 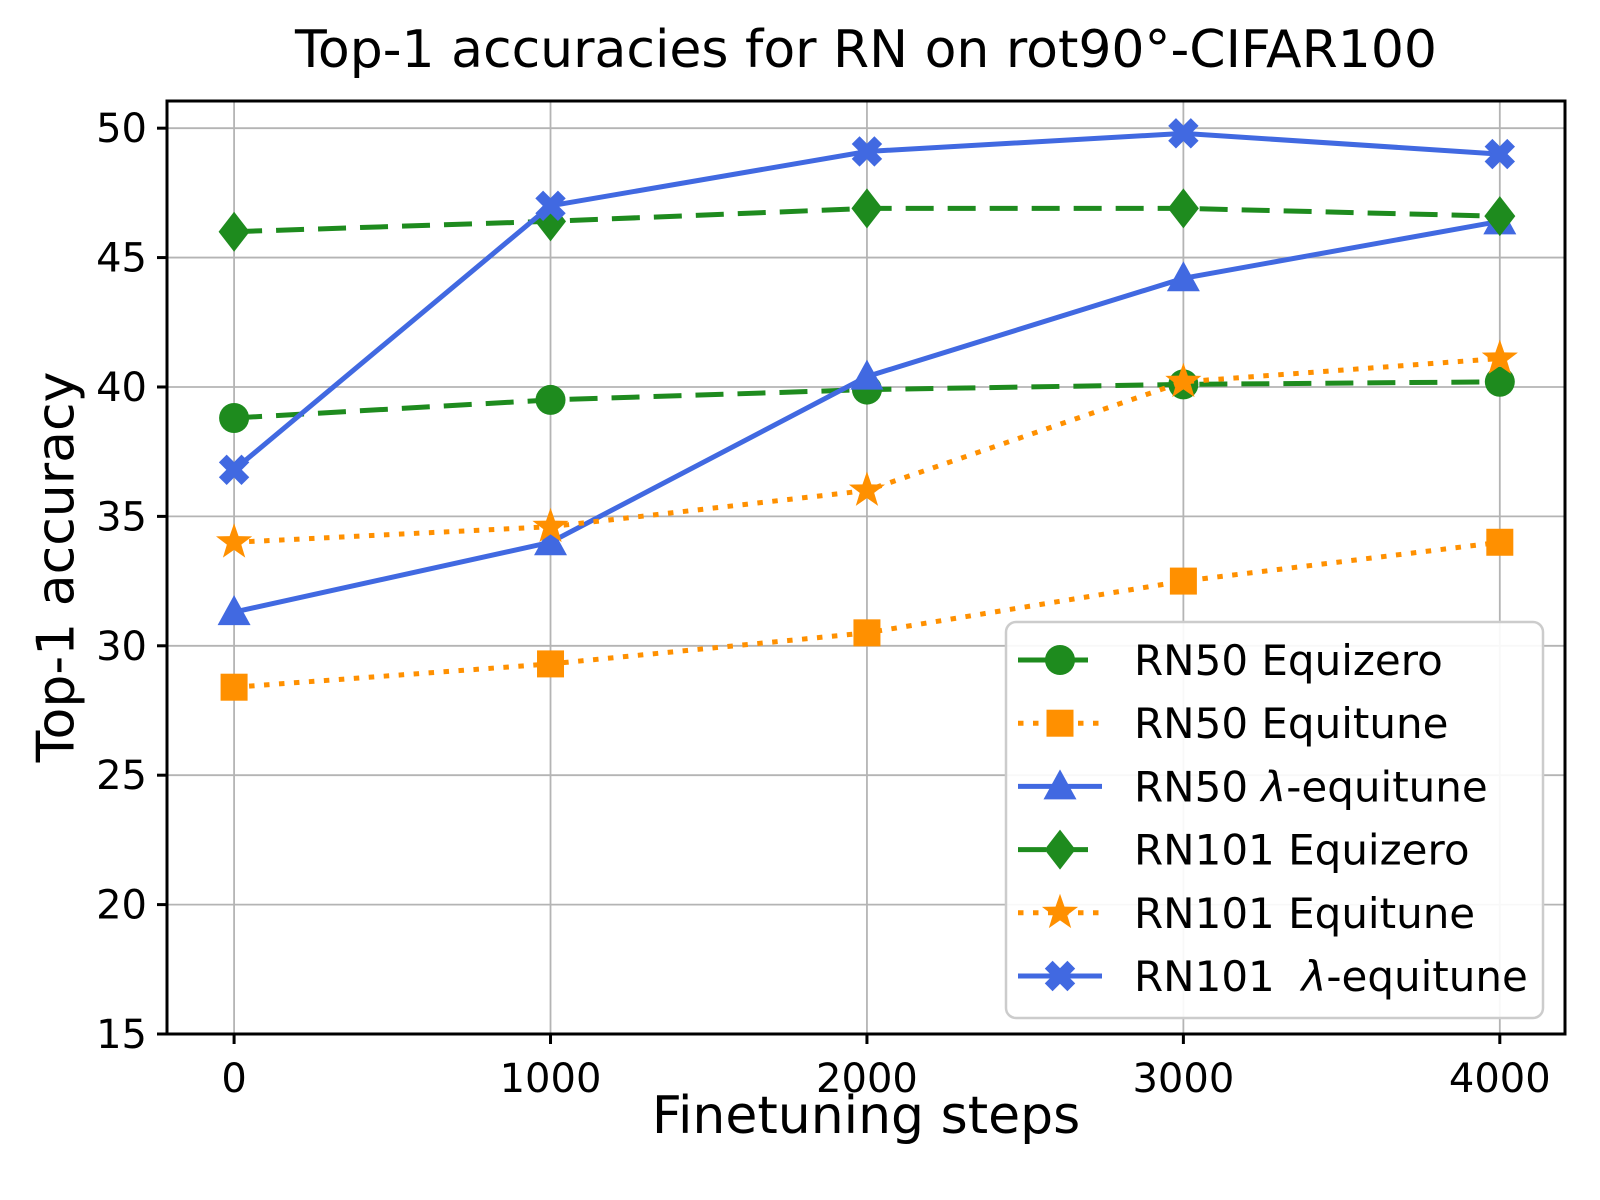 What do you see at coordinates (551, 1079) in the screenshot?
I see `x-tick-label-1000: 1000` at bounding box center [551, 1079].